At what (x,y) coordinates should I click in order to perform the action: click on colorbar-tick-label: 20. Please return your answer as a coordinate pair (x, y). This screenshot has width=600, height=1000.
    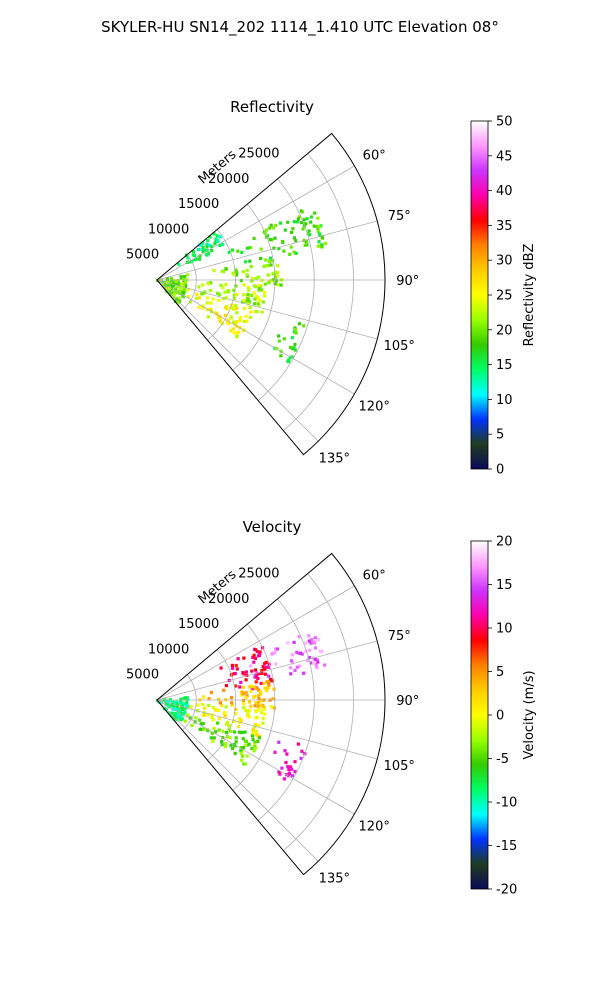
    Looking at the image, I should click on (504, 542).